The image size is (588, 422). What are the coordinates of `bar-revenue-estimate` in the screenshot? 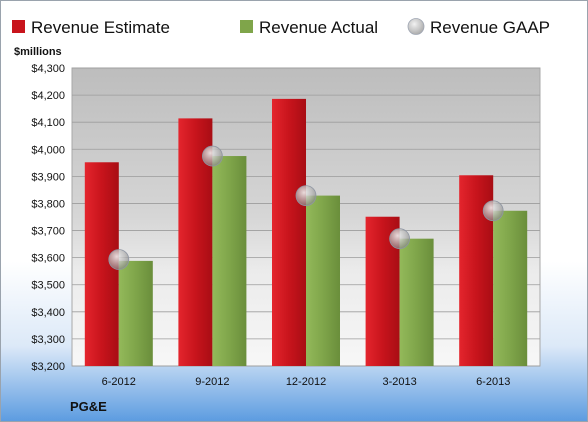 It's located at (289, 232).